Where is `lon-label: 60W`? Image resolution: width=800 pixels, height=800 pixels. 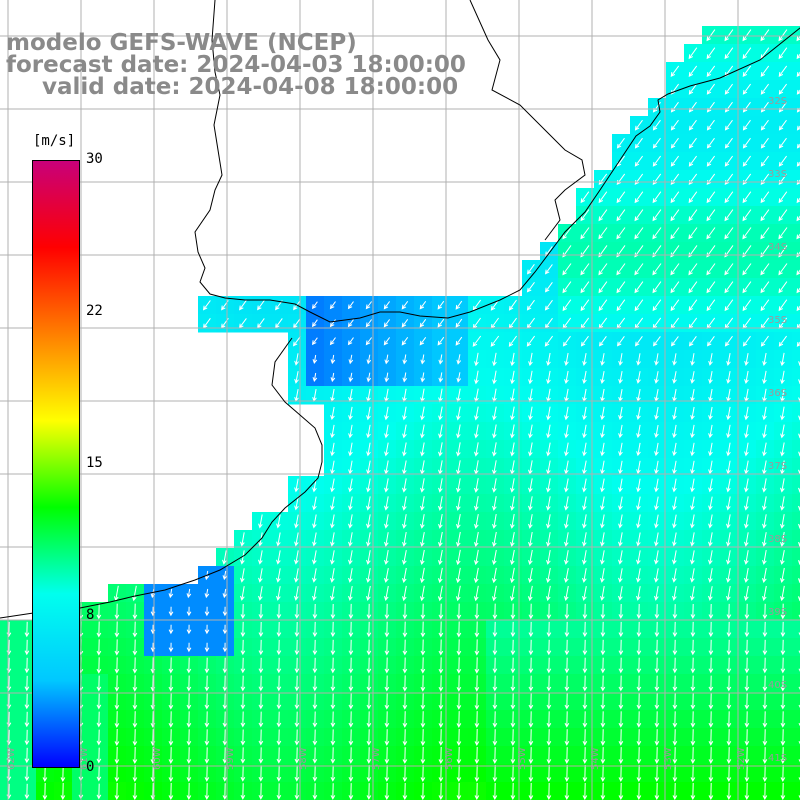 lon-label: 60W is located at coordinates (157, 758).